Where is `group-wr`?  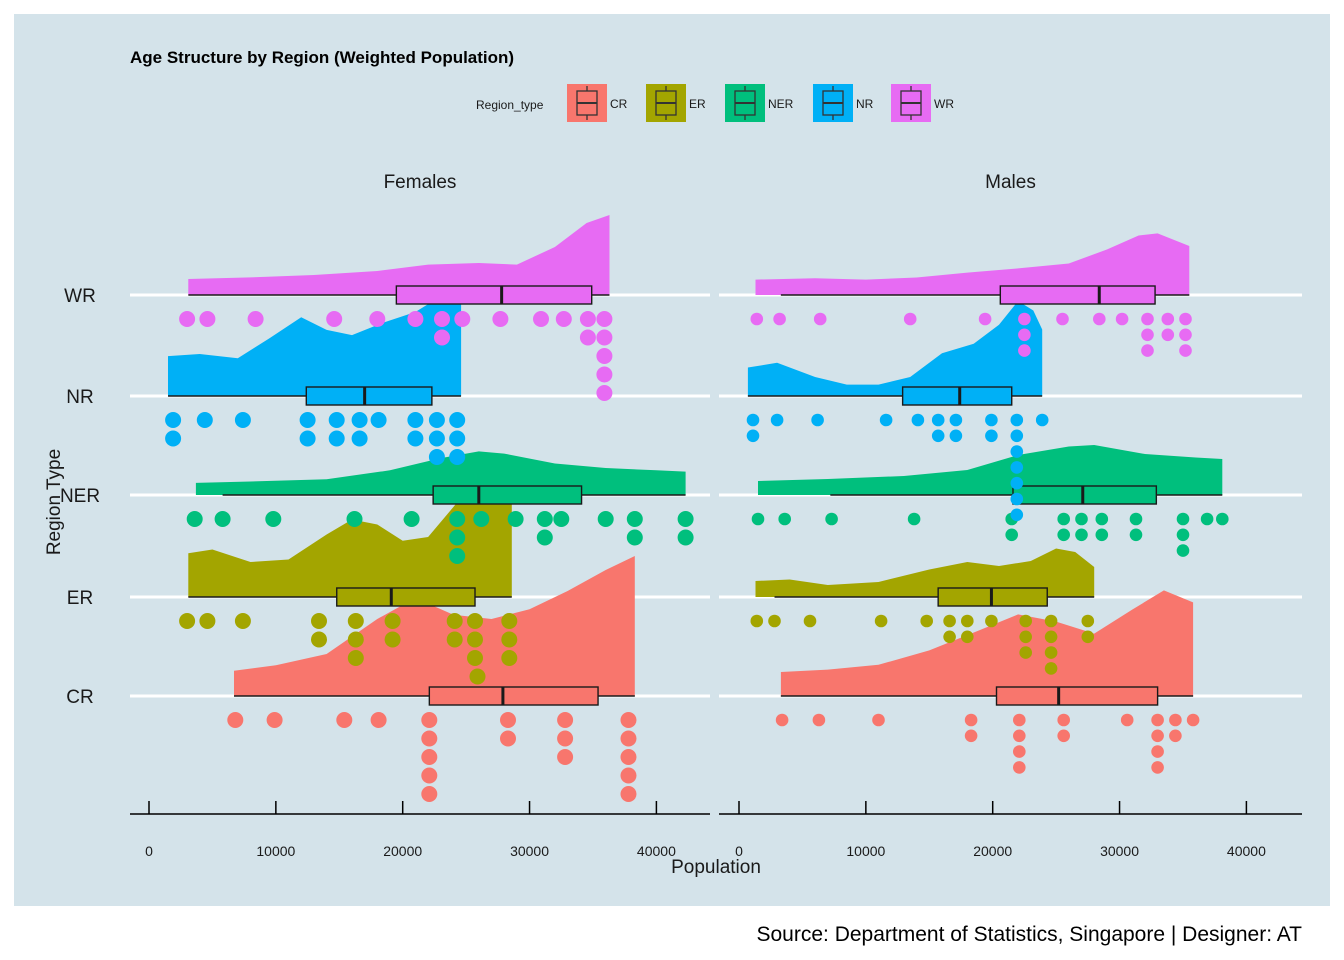 group-wr is located at coordinates (396, 308).